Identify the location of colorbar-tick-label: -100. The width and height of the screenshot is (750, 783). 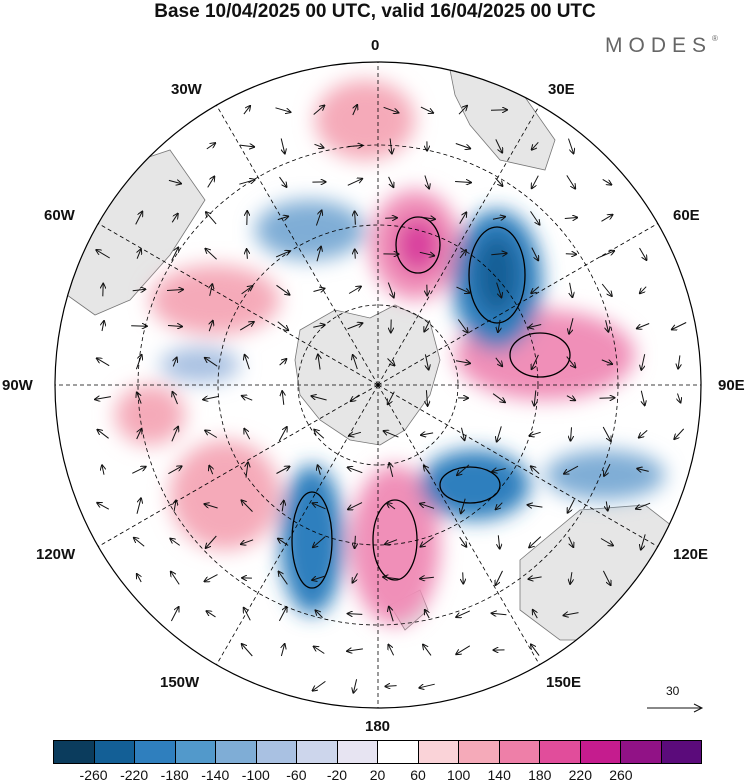
(255, 775).